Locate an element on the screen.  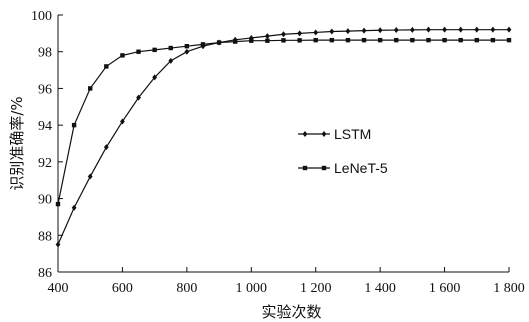
x-tick-label: 1 800 is located at coordinates (509, 288).